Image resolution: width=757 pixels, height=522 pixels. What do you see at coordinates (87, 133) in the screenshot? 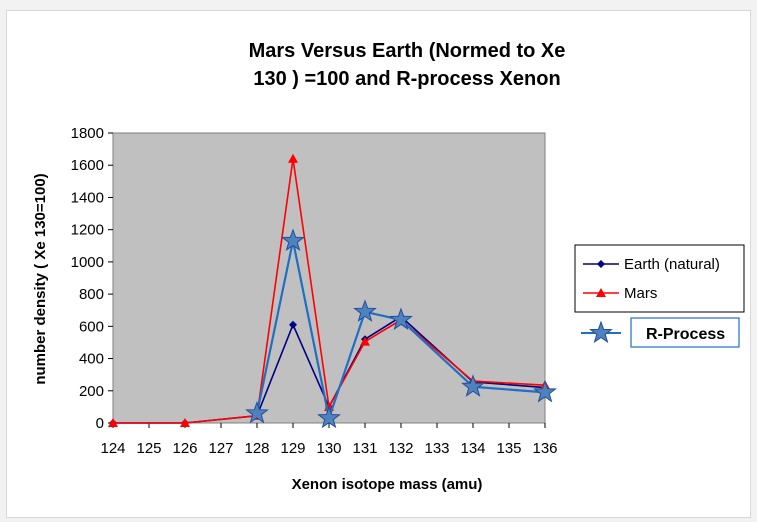
I see `y-tick-label: 1800` at bounding box center [87, 133].